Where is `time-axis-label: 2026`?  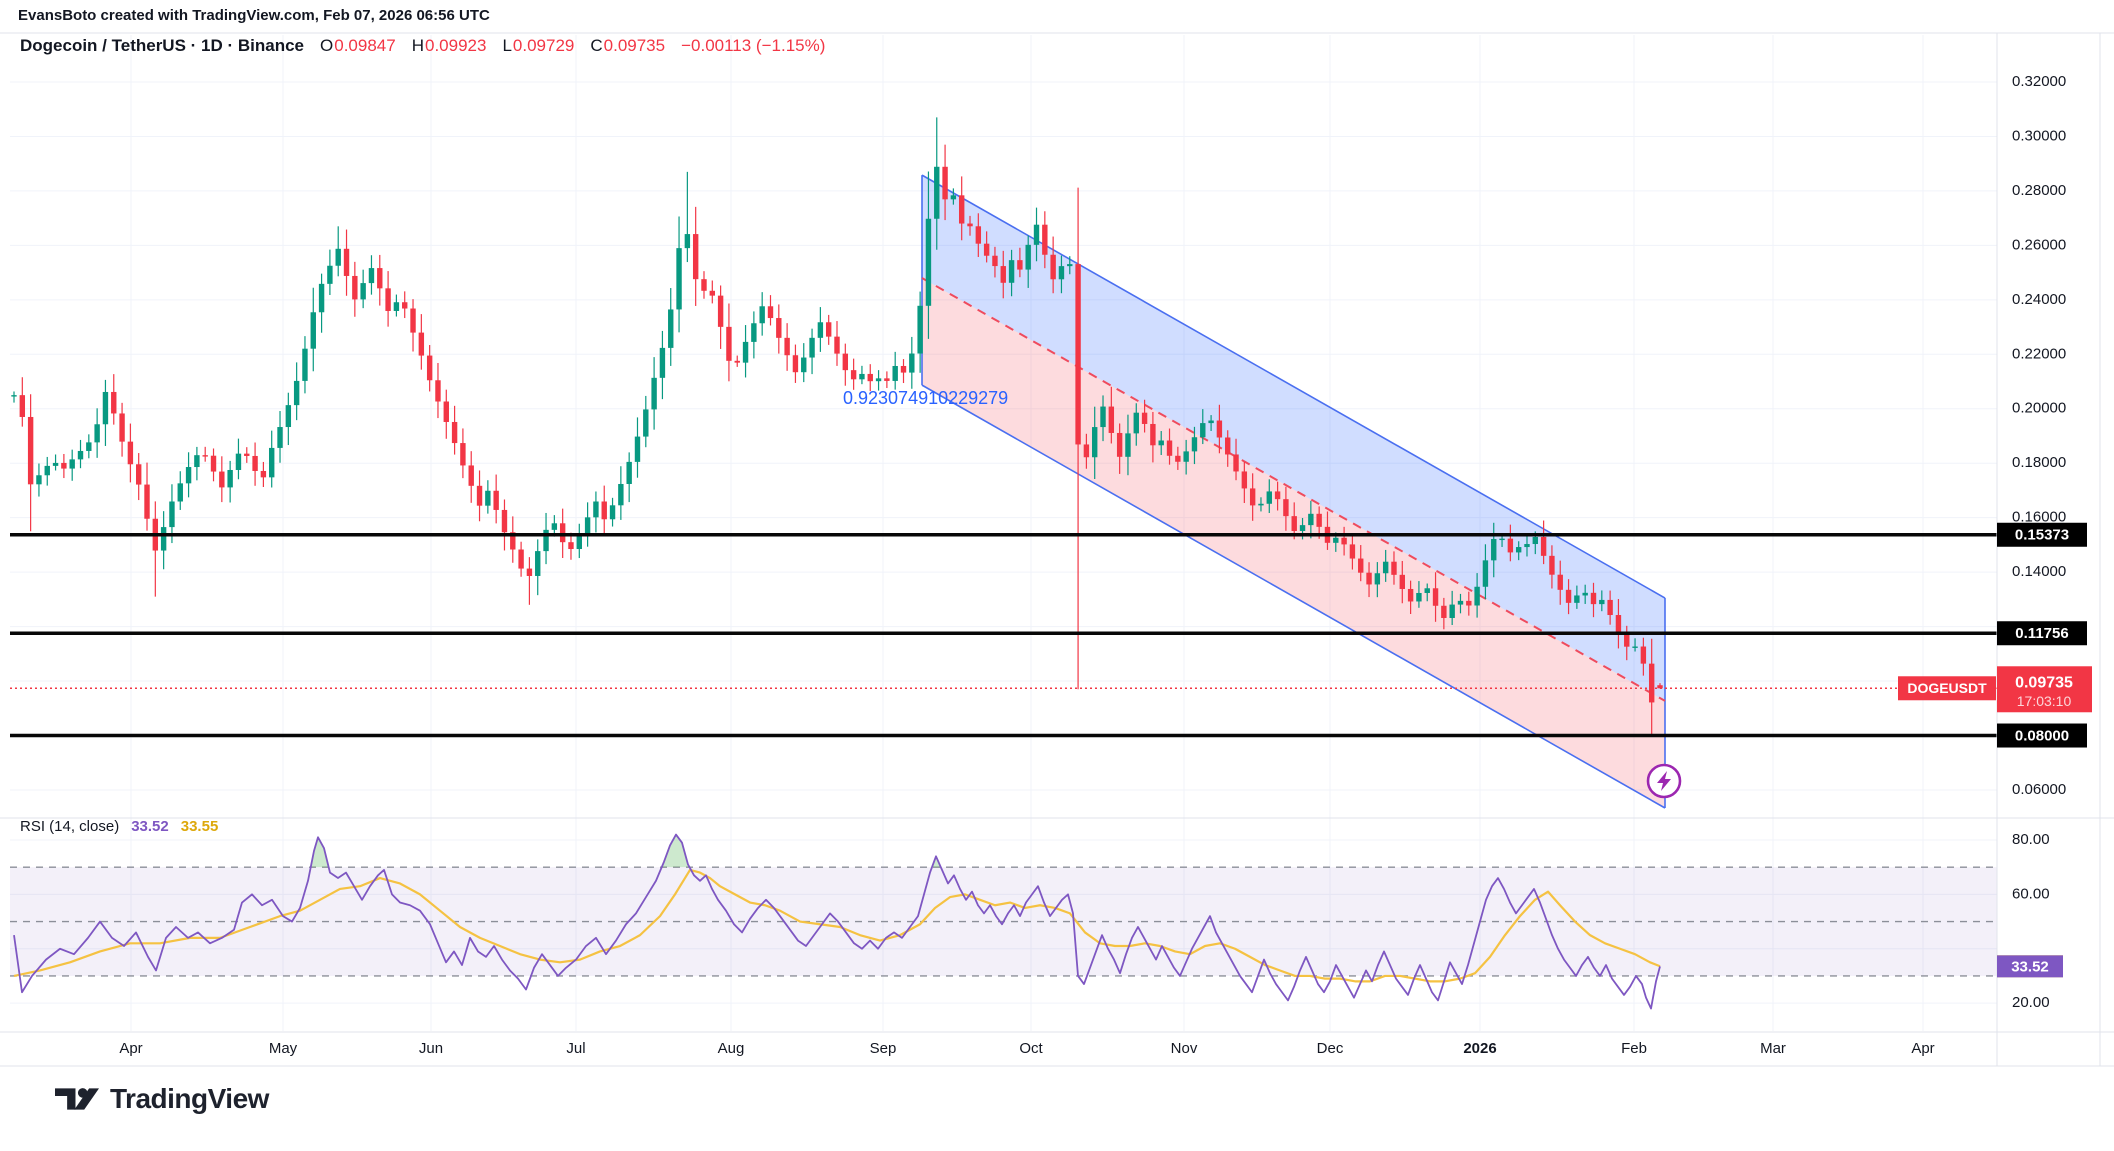 time-axis-label: 2026 is located at coordinates (1479, 1048).